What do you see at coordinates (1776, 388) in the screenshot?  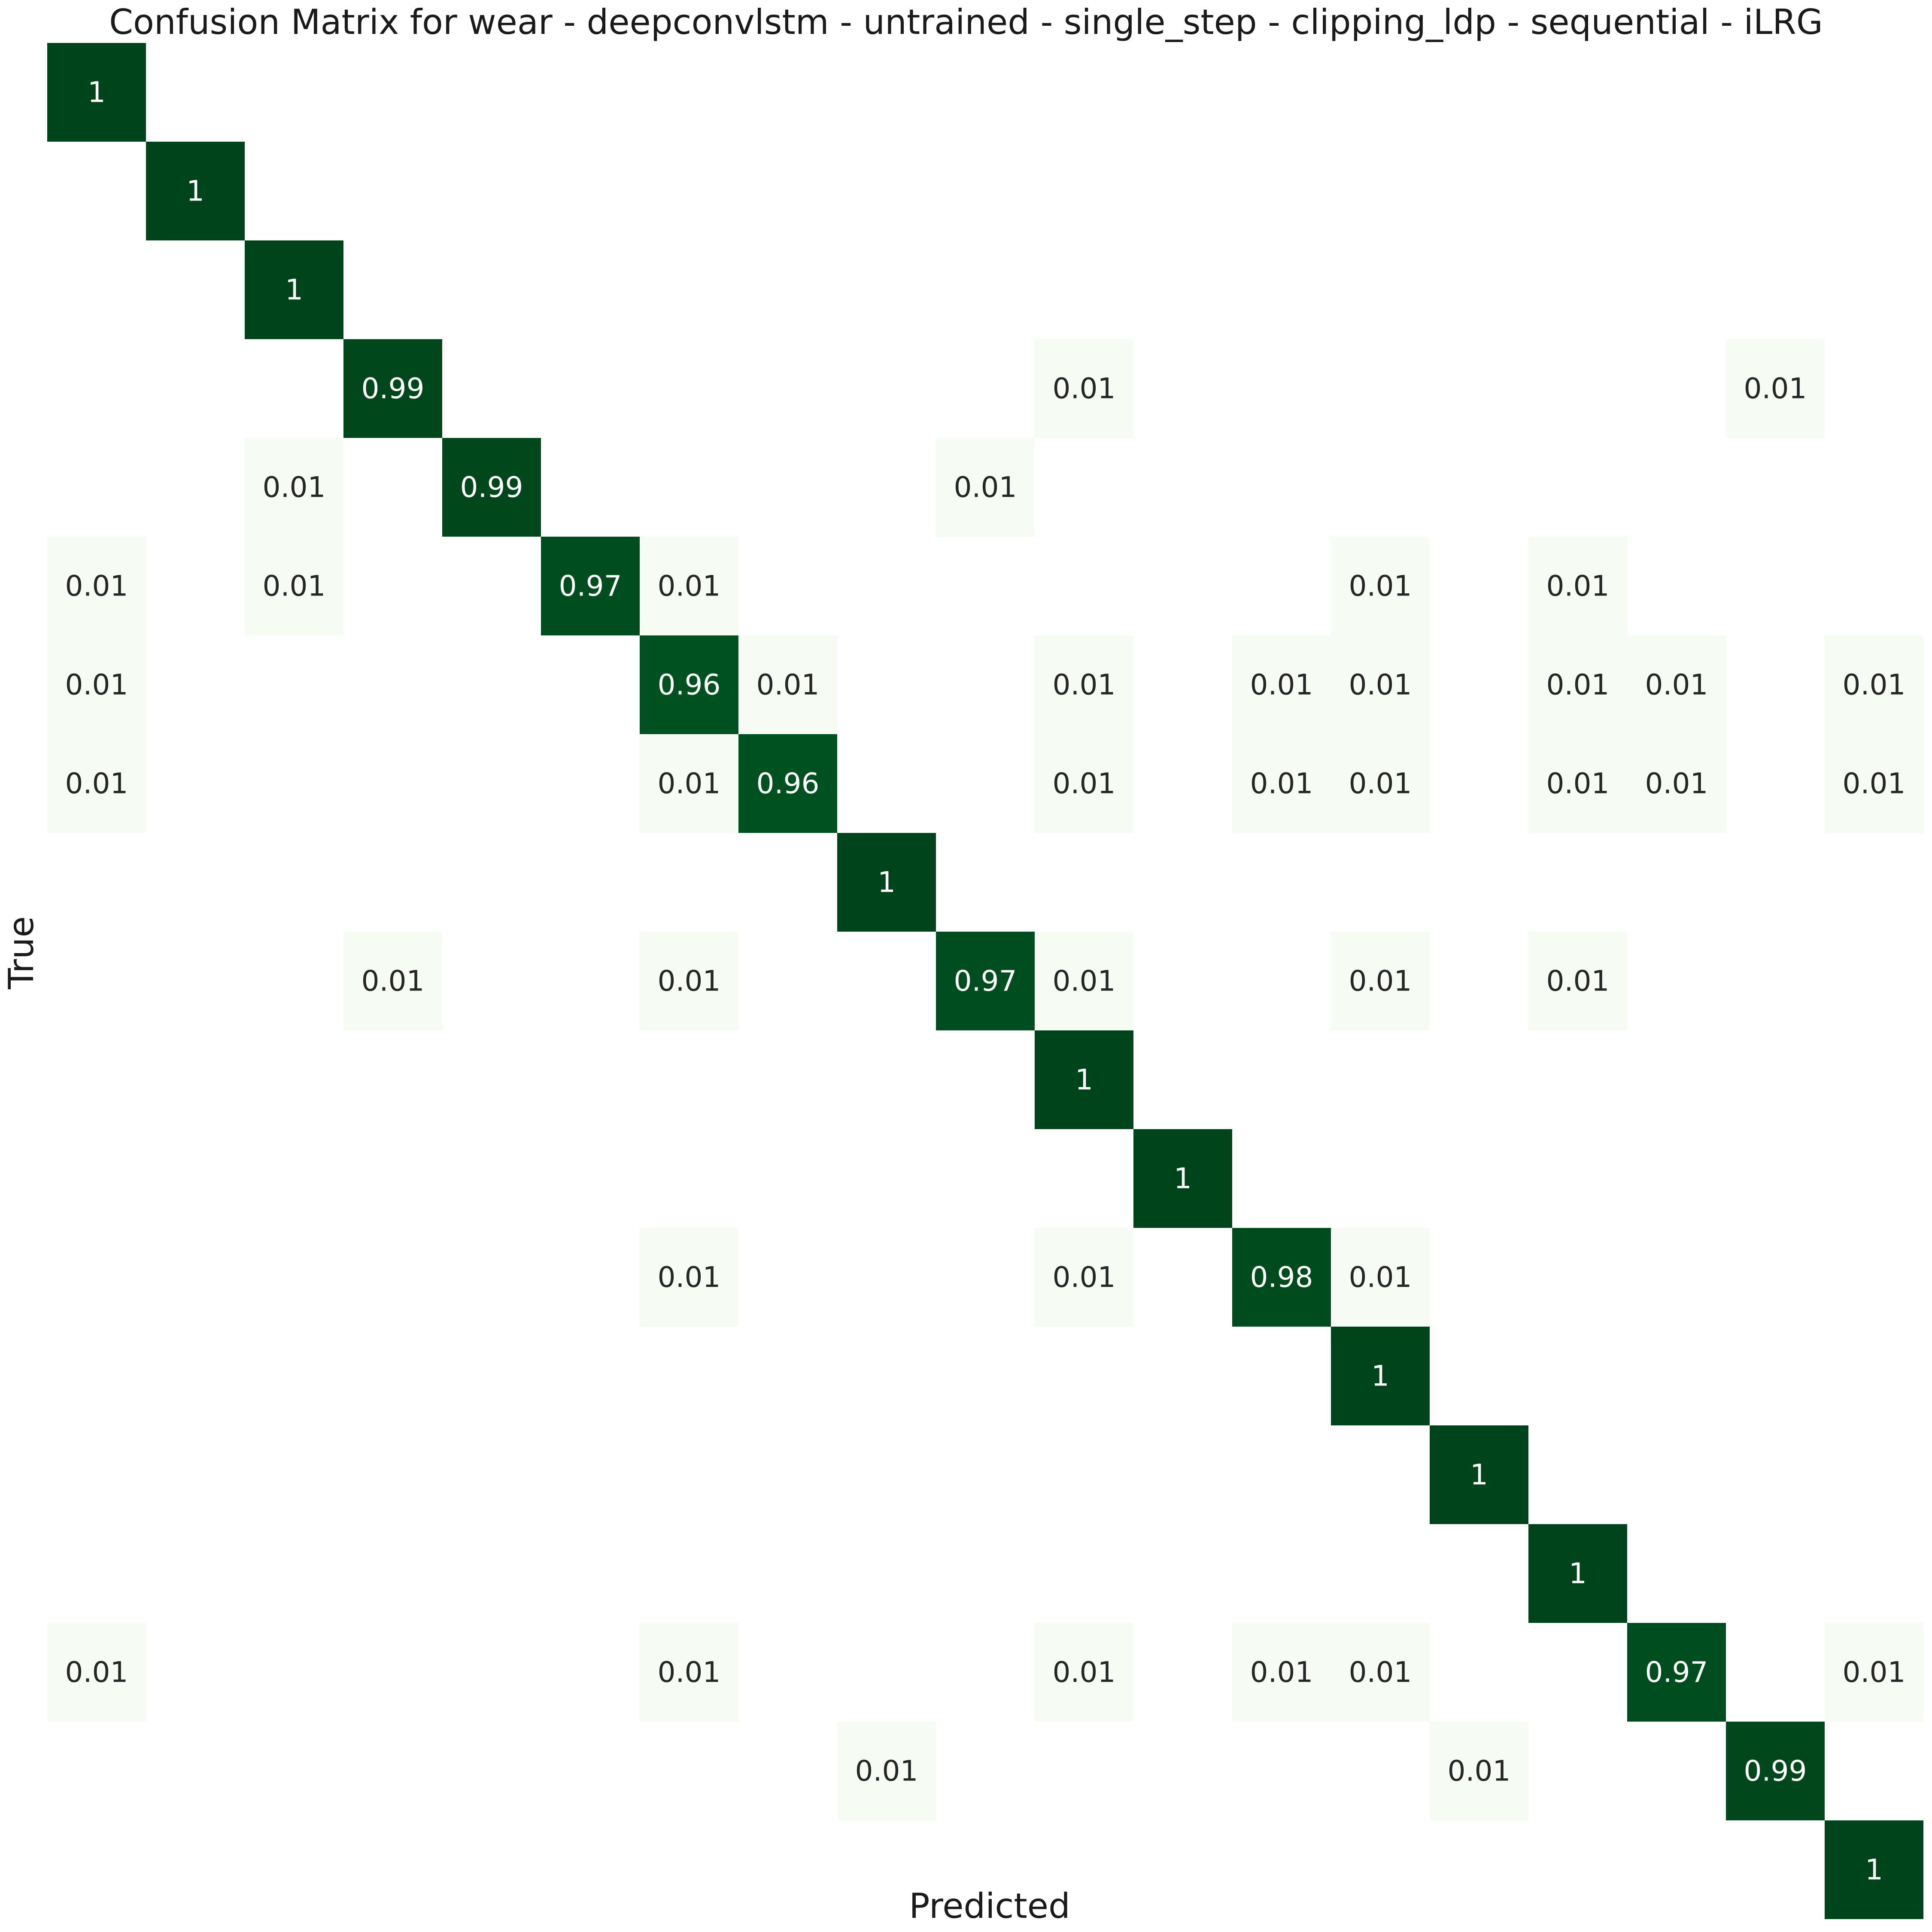 I see `heatmap-cell-r3-c17` at bounding box center [1776, 388].